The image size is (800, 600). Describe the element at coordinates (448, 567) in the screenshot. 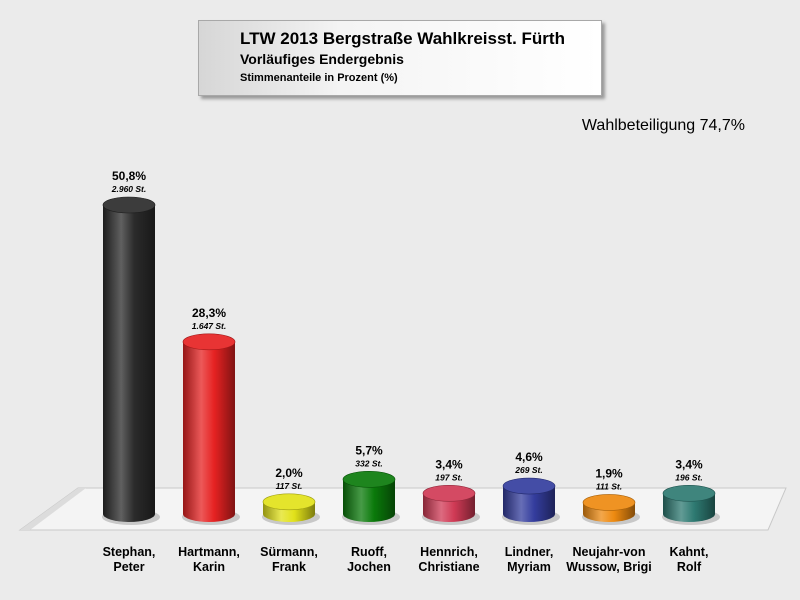

I see `category-label: Christiane` at that location.